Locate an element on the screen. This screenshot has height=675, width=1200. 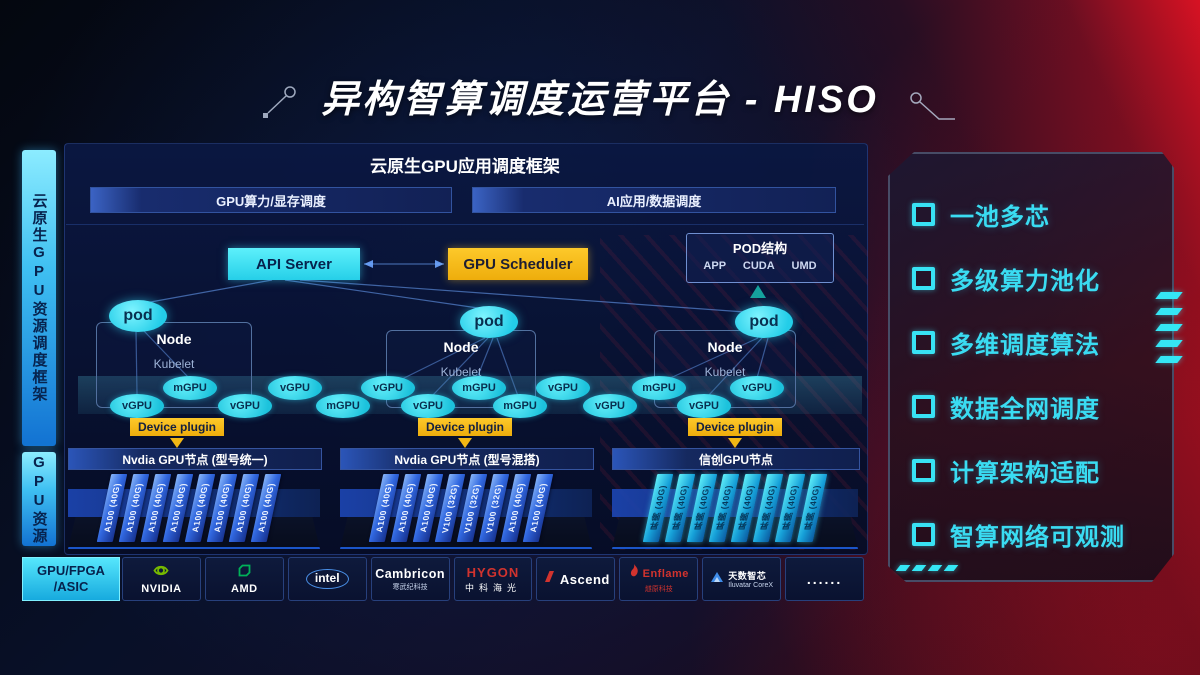
vendor-item-intel: intel is located at coordinates (327, 579).